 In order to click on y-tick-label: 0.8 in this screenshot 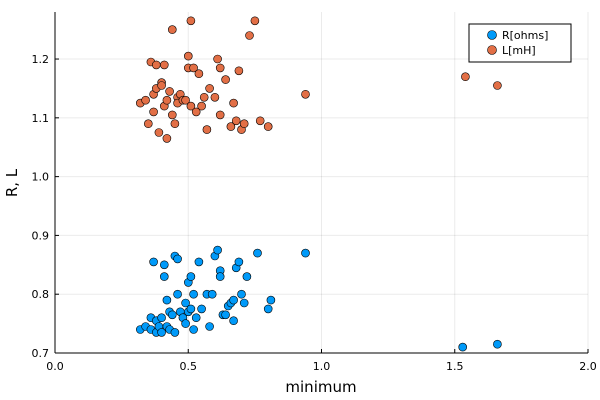, I will do `click(41, 294)`.